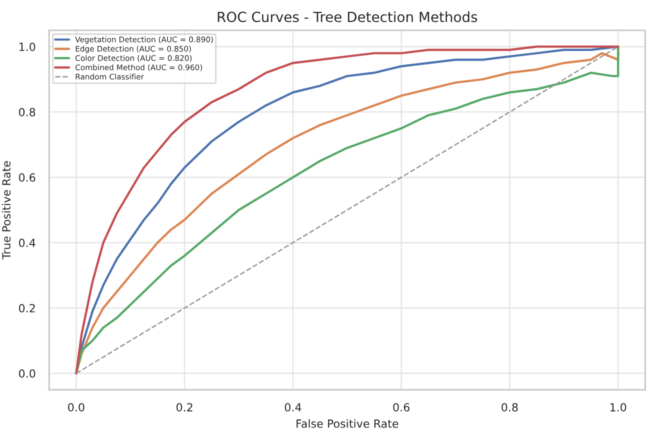  Describe the element at coordinates (76, 407) in the screenshot. I see `x-tick-label: 0.0` at that location.